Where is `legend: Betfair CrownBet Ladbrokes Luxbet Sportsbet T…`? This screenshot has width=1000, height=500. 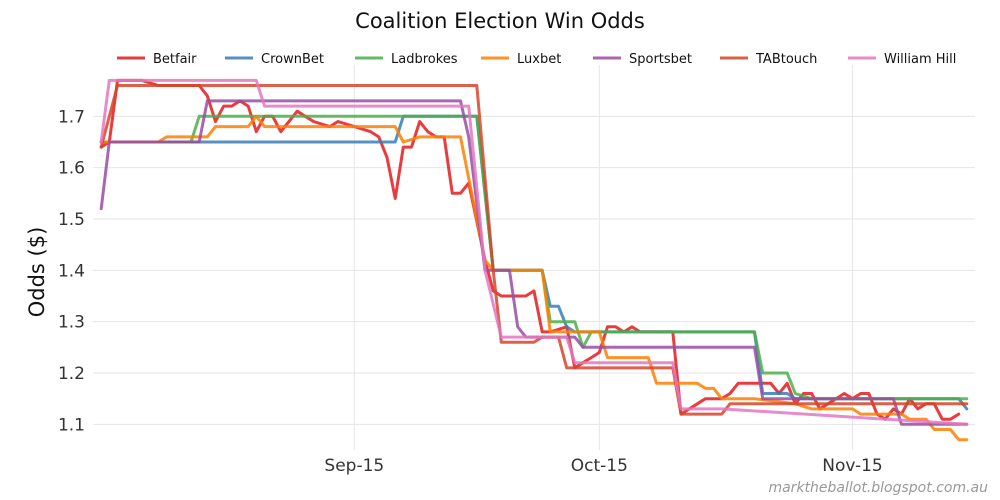
legend: Betfair CrownBet Ladbrokes Luxbet Sportsbet T… is located at coordinates (536, 59).